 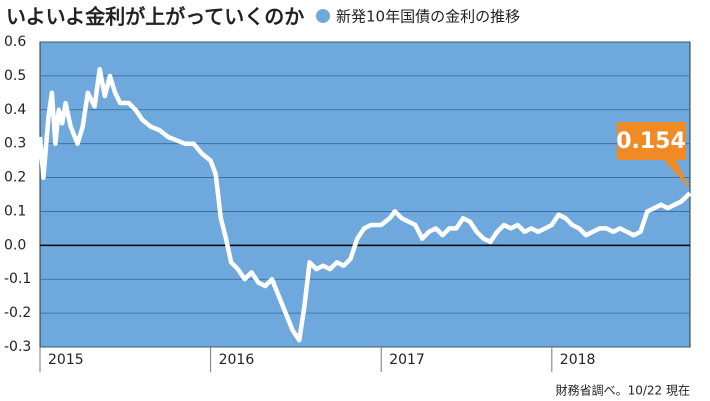 I want to click on y-tick-label: 0.5, so click(x=15, y=76).